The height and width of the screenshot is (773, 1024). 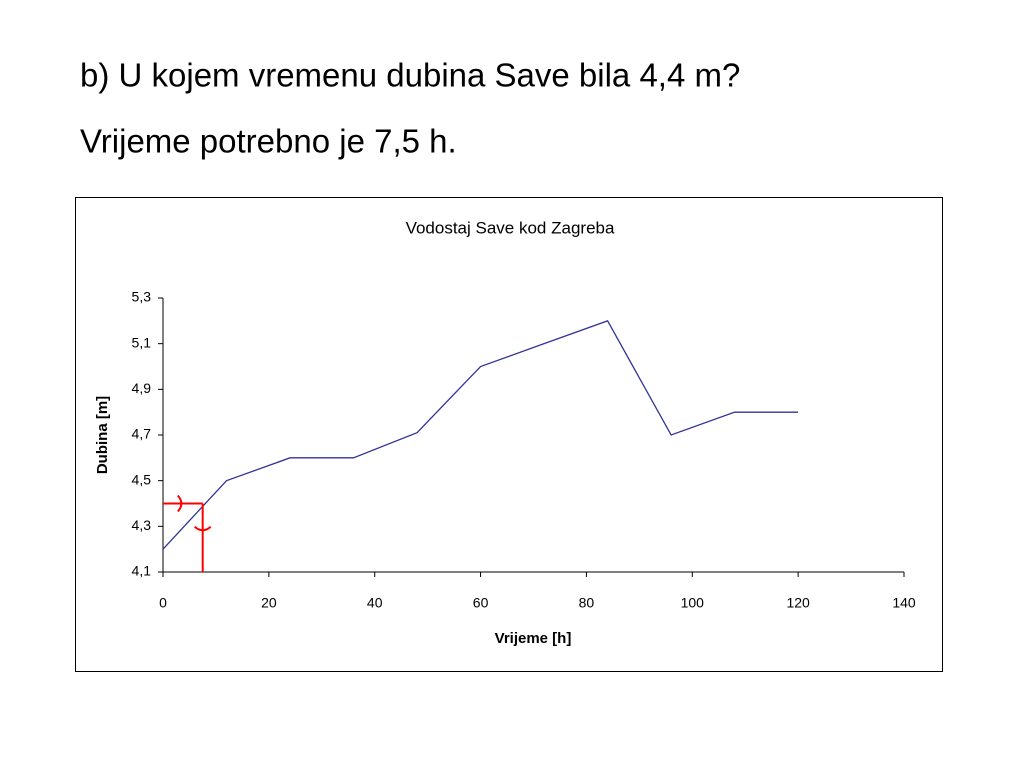 I want to click on y-tick-label: 4,5, so click(x=142, y=479).